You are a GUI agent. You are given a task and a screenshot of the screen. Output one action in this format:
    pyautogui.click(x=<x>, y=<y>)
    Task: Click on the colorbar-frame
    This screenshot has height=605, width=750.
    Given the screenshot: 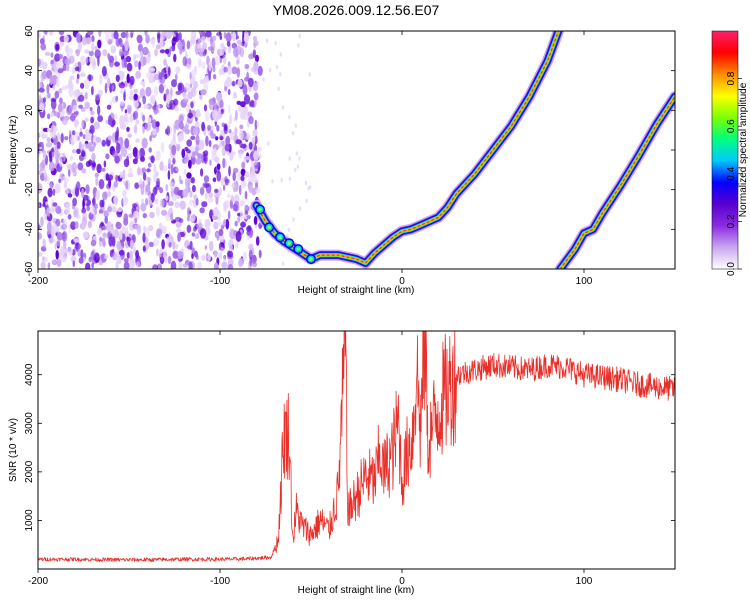 What is the action you would take?
    pyautogui.click(x=725, y=150)
    